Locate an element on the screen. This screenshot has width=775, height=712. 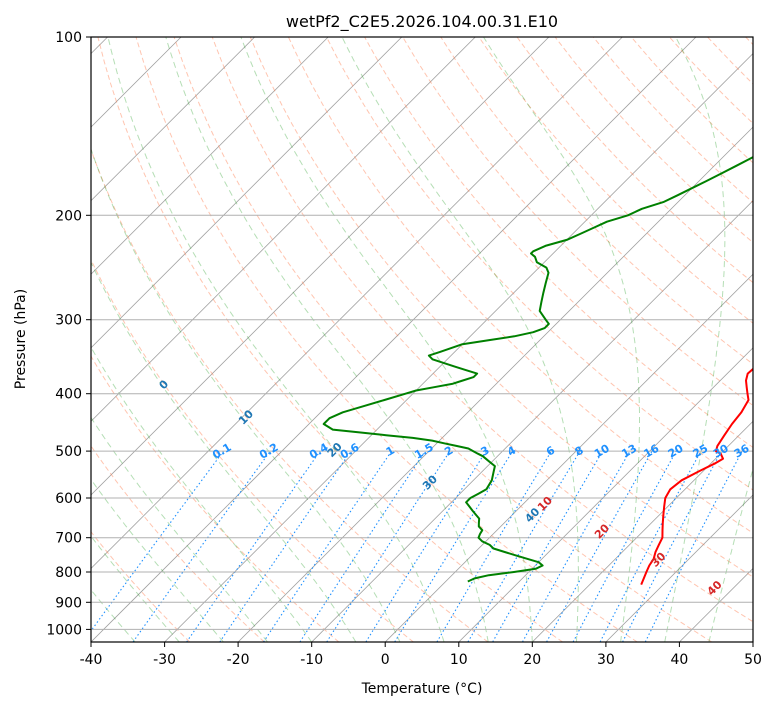
y-tick-label: 300 is located at coordinates (68, 321).